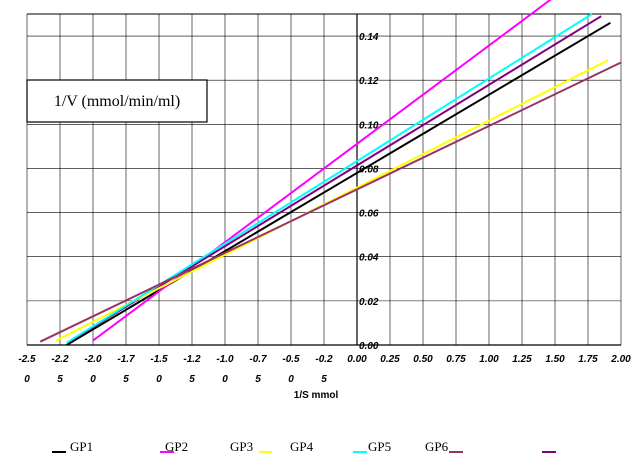 This screenshot has width=633, height=456. Describe the element at coordinates (369, 346) in the screenshot. I see `y-tick-label: 0.00` at that location.